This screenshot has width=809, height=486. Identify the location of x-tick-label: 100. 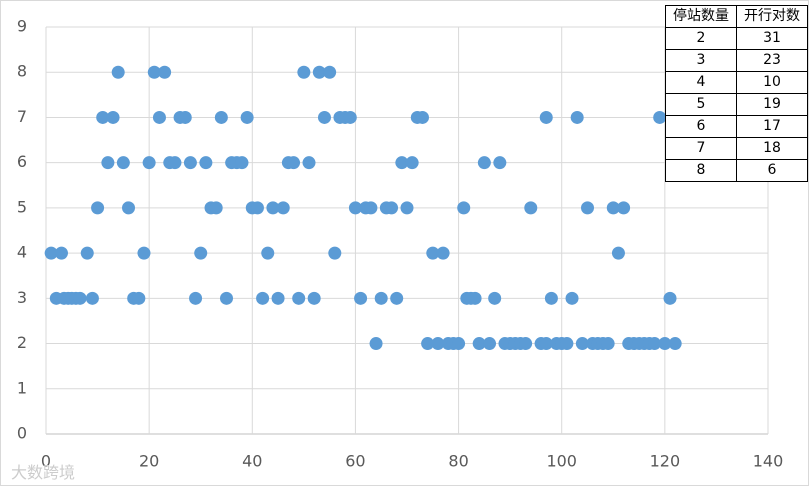
(561, 461).